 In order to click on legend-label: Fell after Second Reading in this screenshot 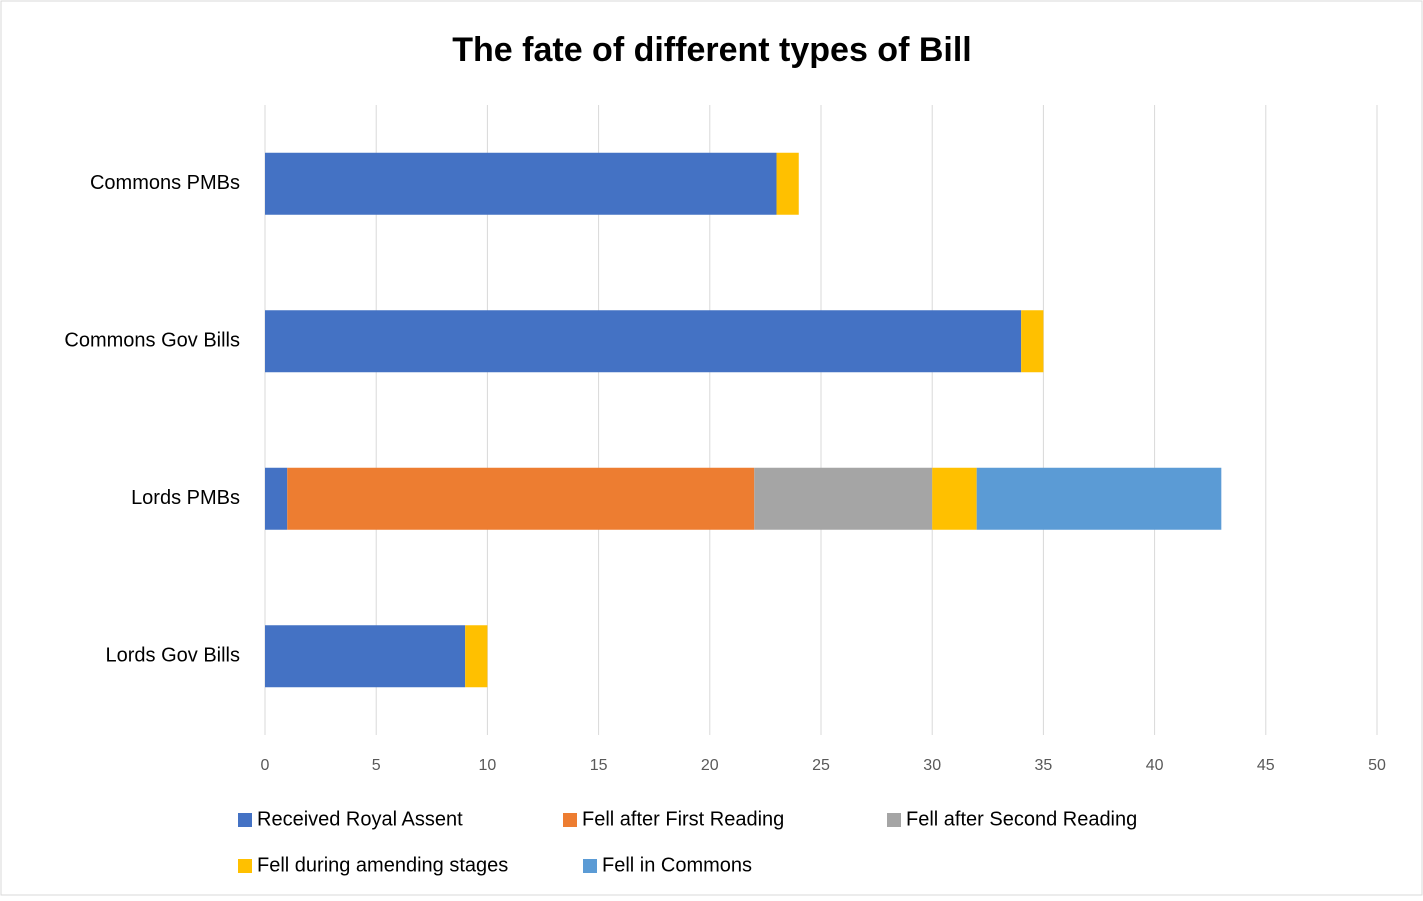, I will do `click(1021, 819)`.